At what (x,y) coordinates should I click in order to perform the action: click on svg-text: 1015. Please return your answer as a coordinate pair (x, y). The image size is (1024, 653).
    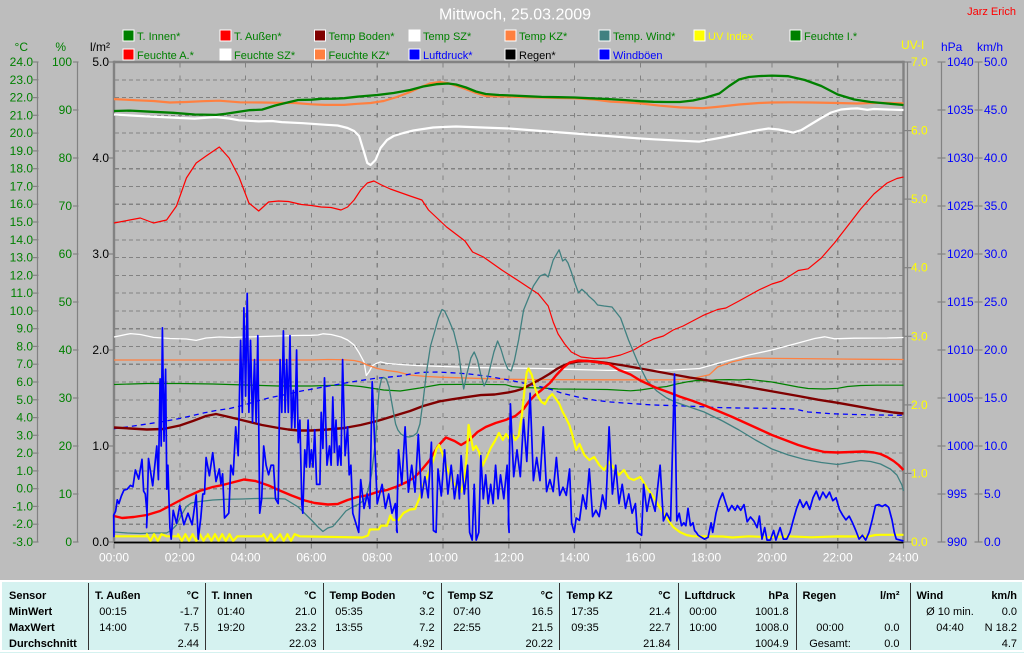
    Looking at the image, I should click on (960, 302).